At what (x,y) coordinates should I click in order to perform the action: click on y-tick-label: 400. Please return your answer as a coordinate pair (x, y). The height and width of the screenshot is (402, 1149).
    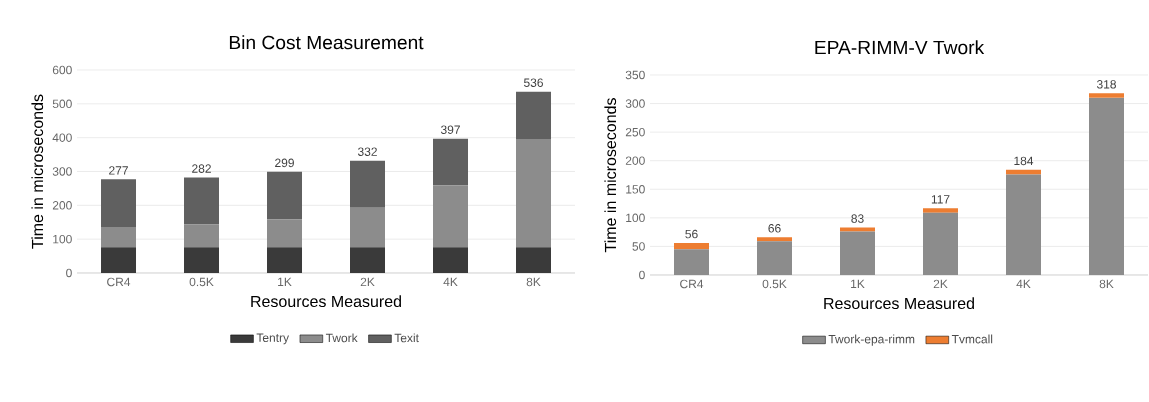
    Looking at the image, I should click on (62, 137).